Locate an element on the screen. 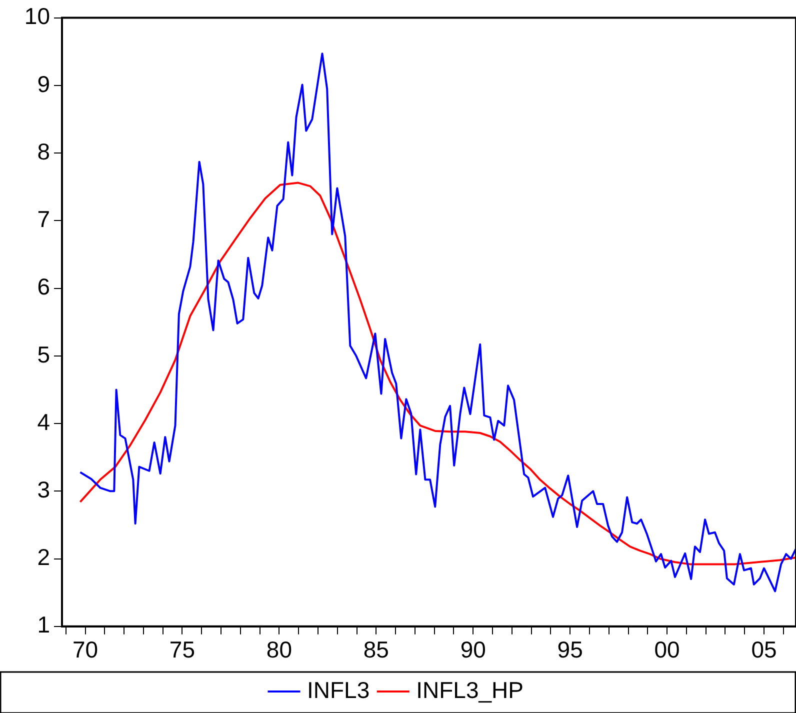 This screenshot has width=796, height=713. y-tick-label: 6 is located at coordinates (43, 287).